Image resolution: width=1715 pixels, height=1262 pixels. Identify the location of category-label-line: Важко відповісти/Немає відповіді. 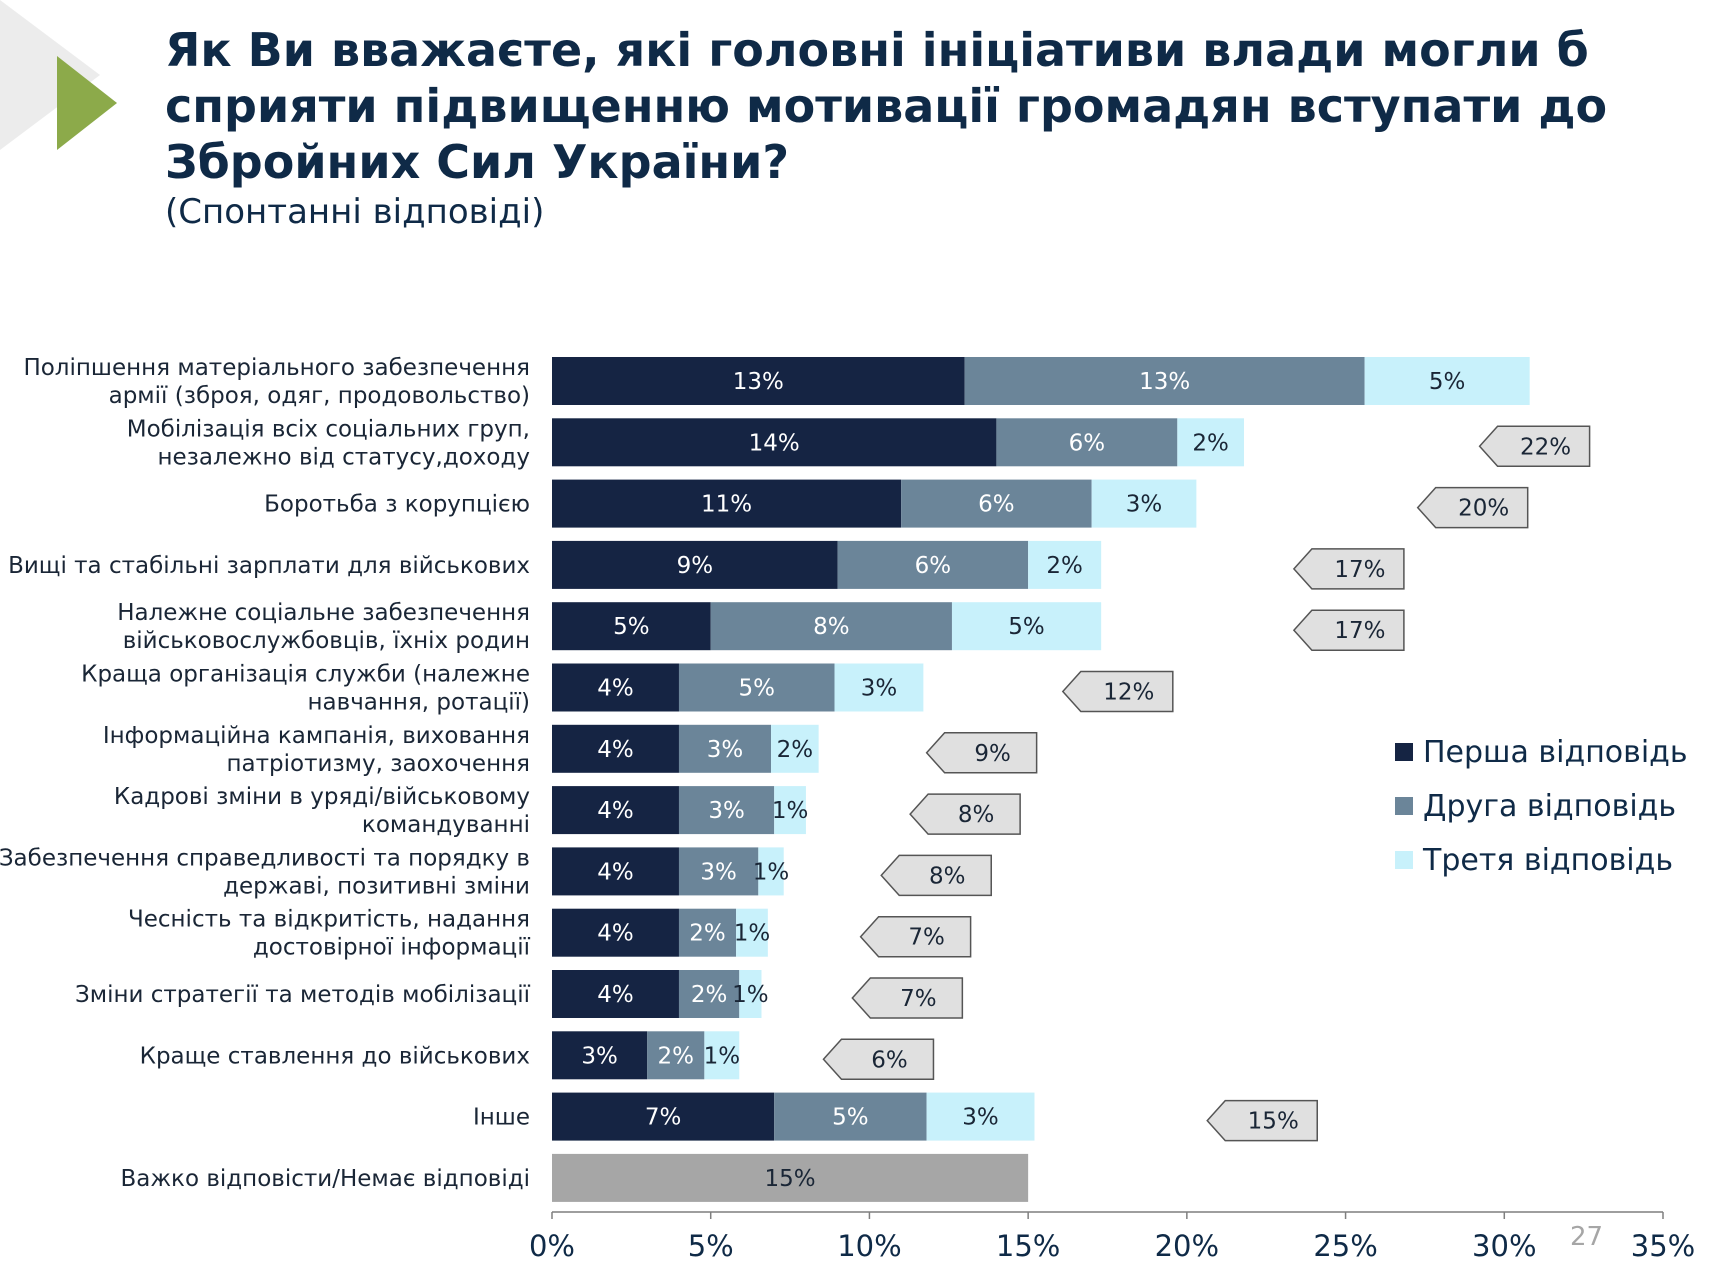
(325, 1179).